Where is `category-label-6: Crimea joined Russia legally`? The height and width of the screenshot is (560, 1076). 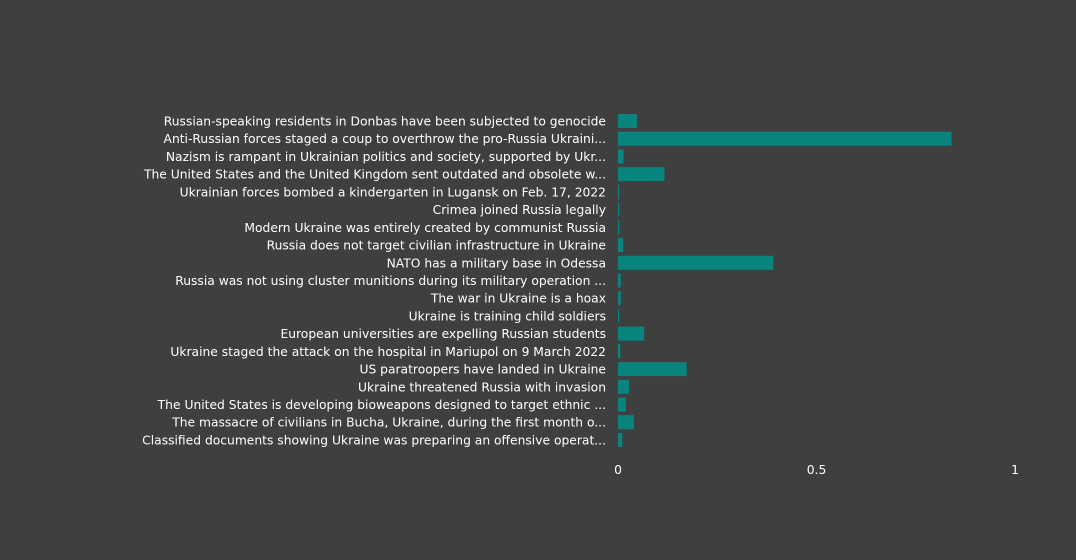
category-label-6: Crimea joined Russia legally is located at coordinates (519, 210).